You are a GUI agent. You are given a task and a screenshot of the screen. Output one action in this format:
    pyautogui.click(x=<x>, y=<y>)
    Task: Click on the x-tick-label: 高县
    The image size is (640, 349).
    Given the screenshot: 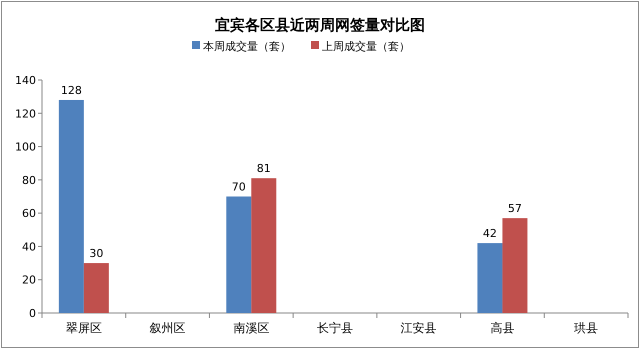 What is the action you would take?
    pyautogui.click(x=502, y=328)
    